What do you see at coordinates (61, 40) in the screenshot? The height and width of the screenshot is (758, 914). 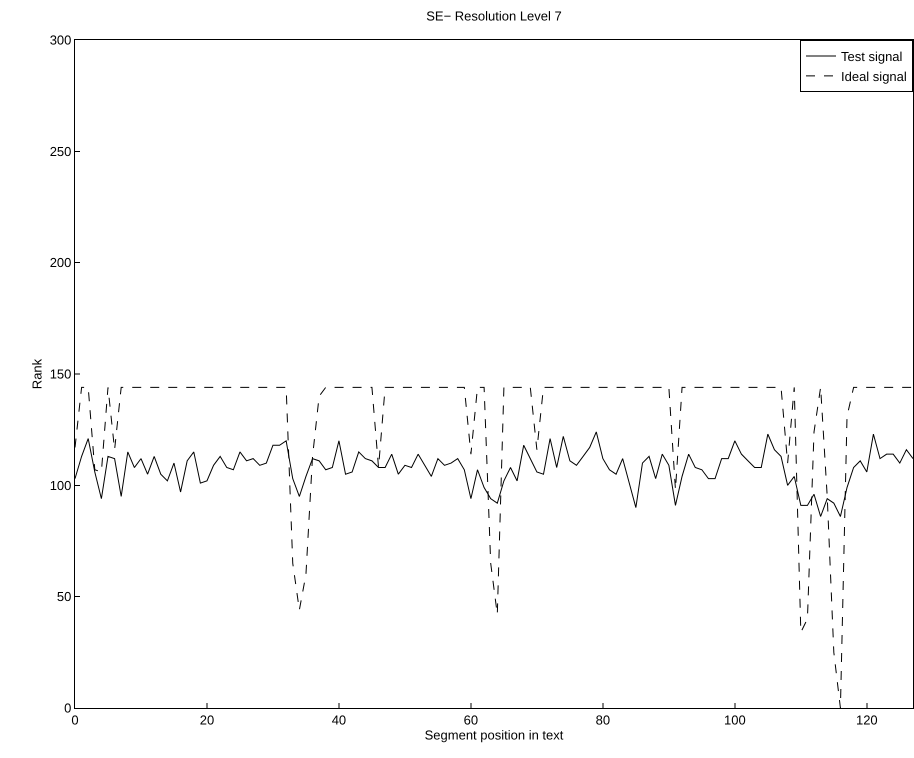 I see `y-tick-label: 300` at bounding box center [61, 40].